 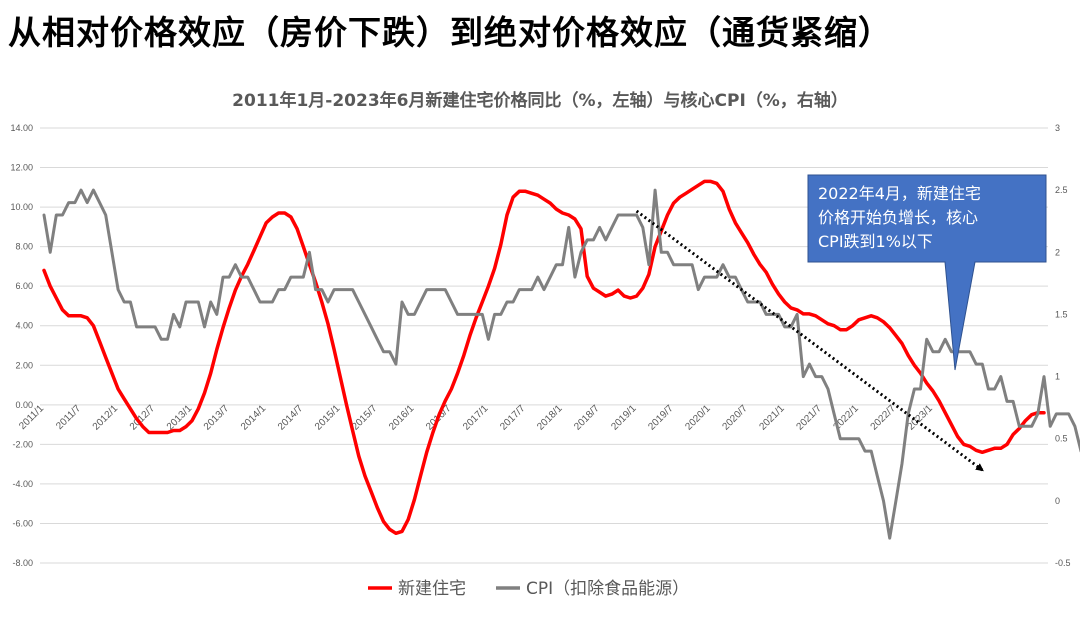 I want to click on x-tick-label: 2020/7, so click(x=735, y=418).